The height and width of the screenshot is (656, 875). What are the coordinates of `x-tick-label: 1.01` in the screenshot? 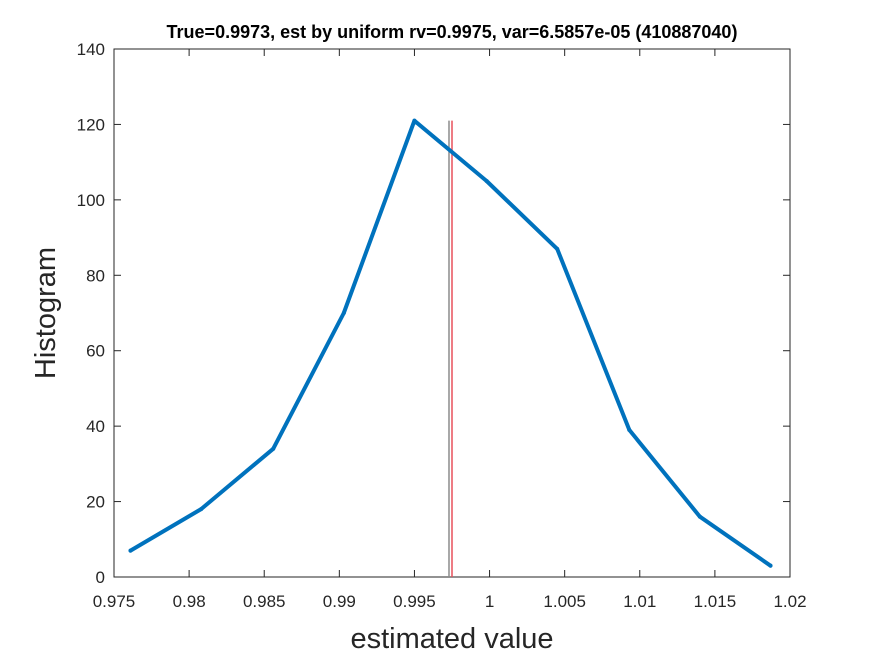 It's located at (639, 601).